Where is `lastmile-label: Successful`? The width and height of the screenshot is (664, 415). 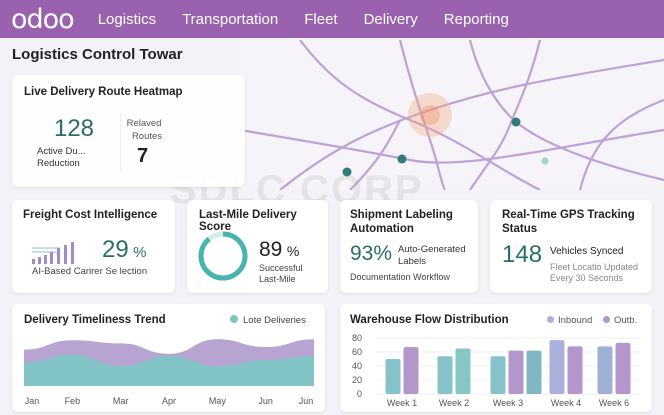 lastmile-label: Successful is located at coordinates (281, 268).